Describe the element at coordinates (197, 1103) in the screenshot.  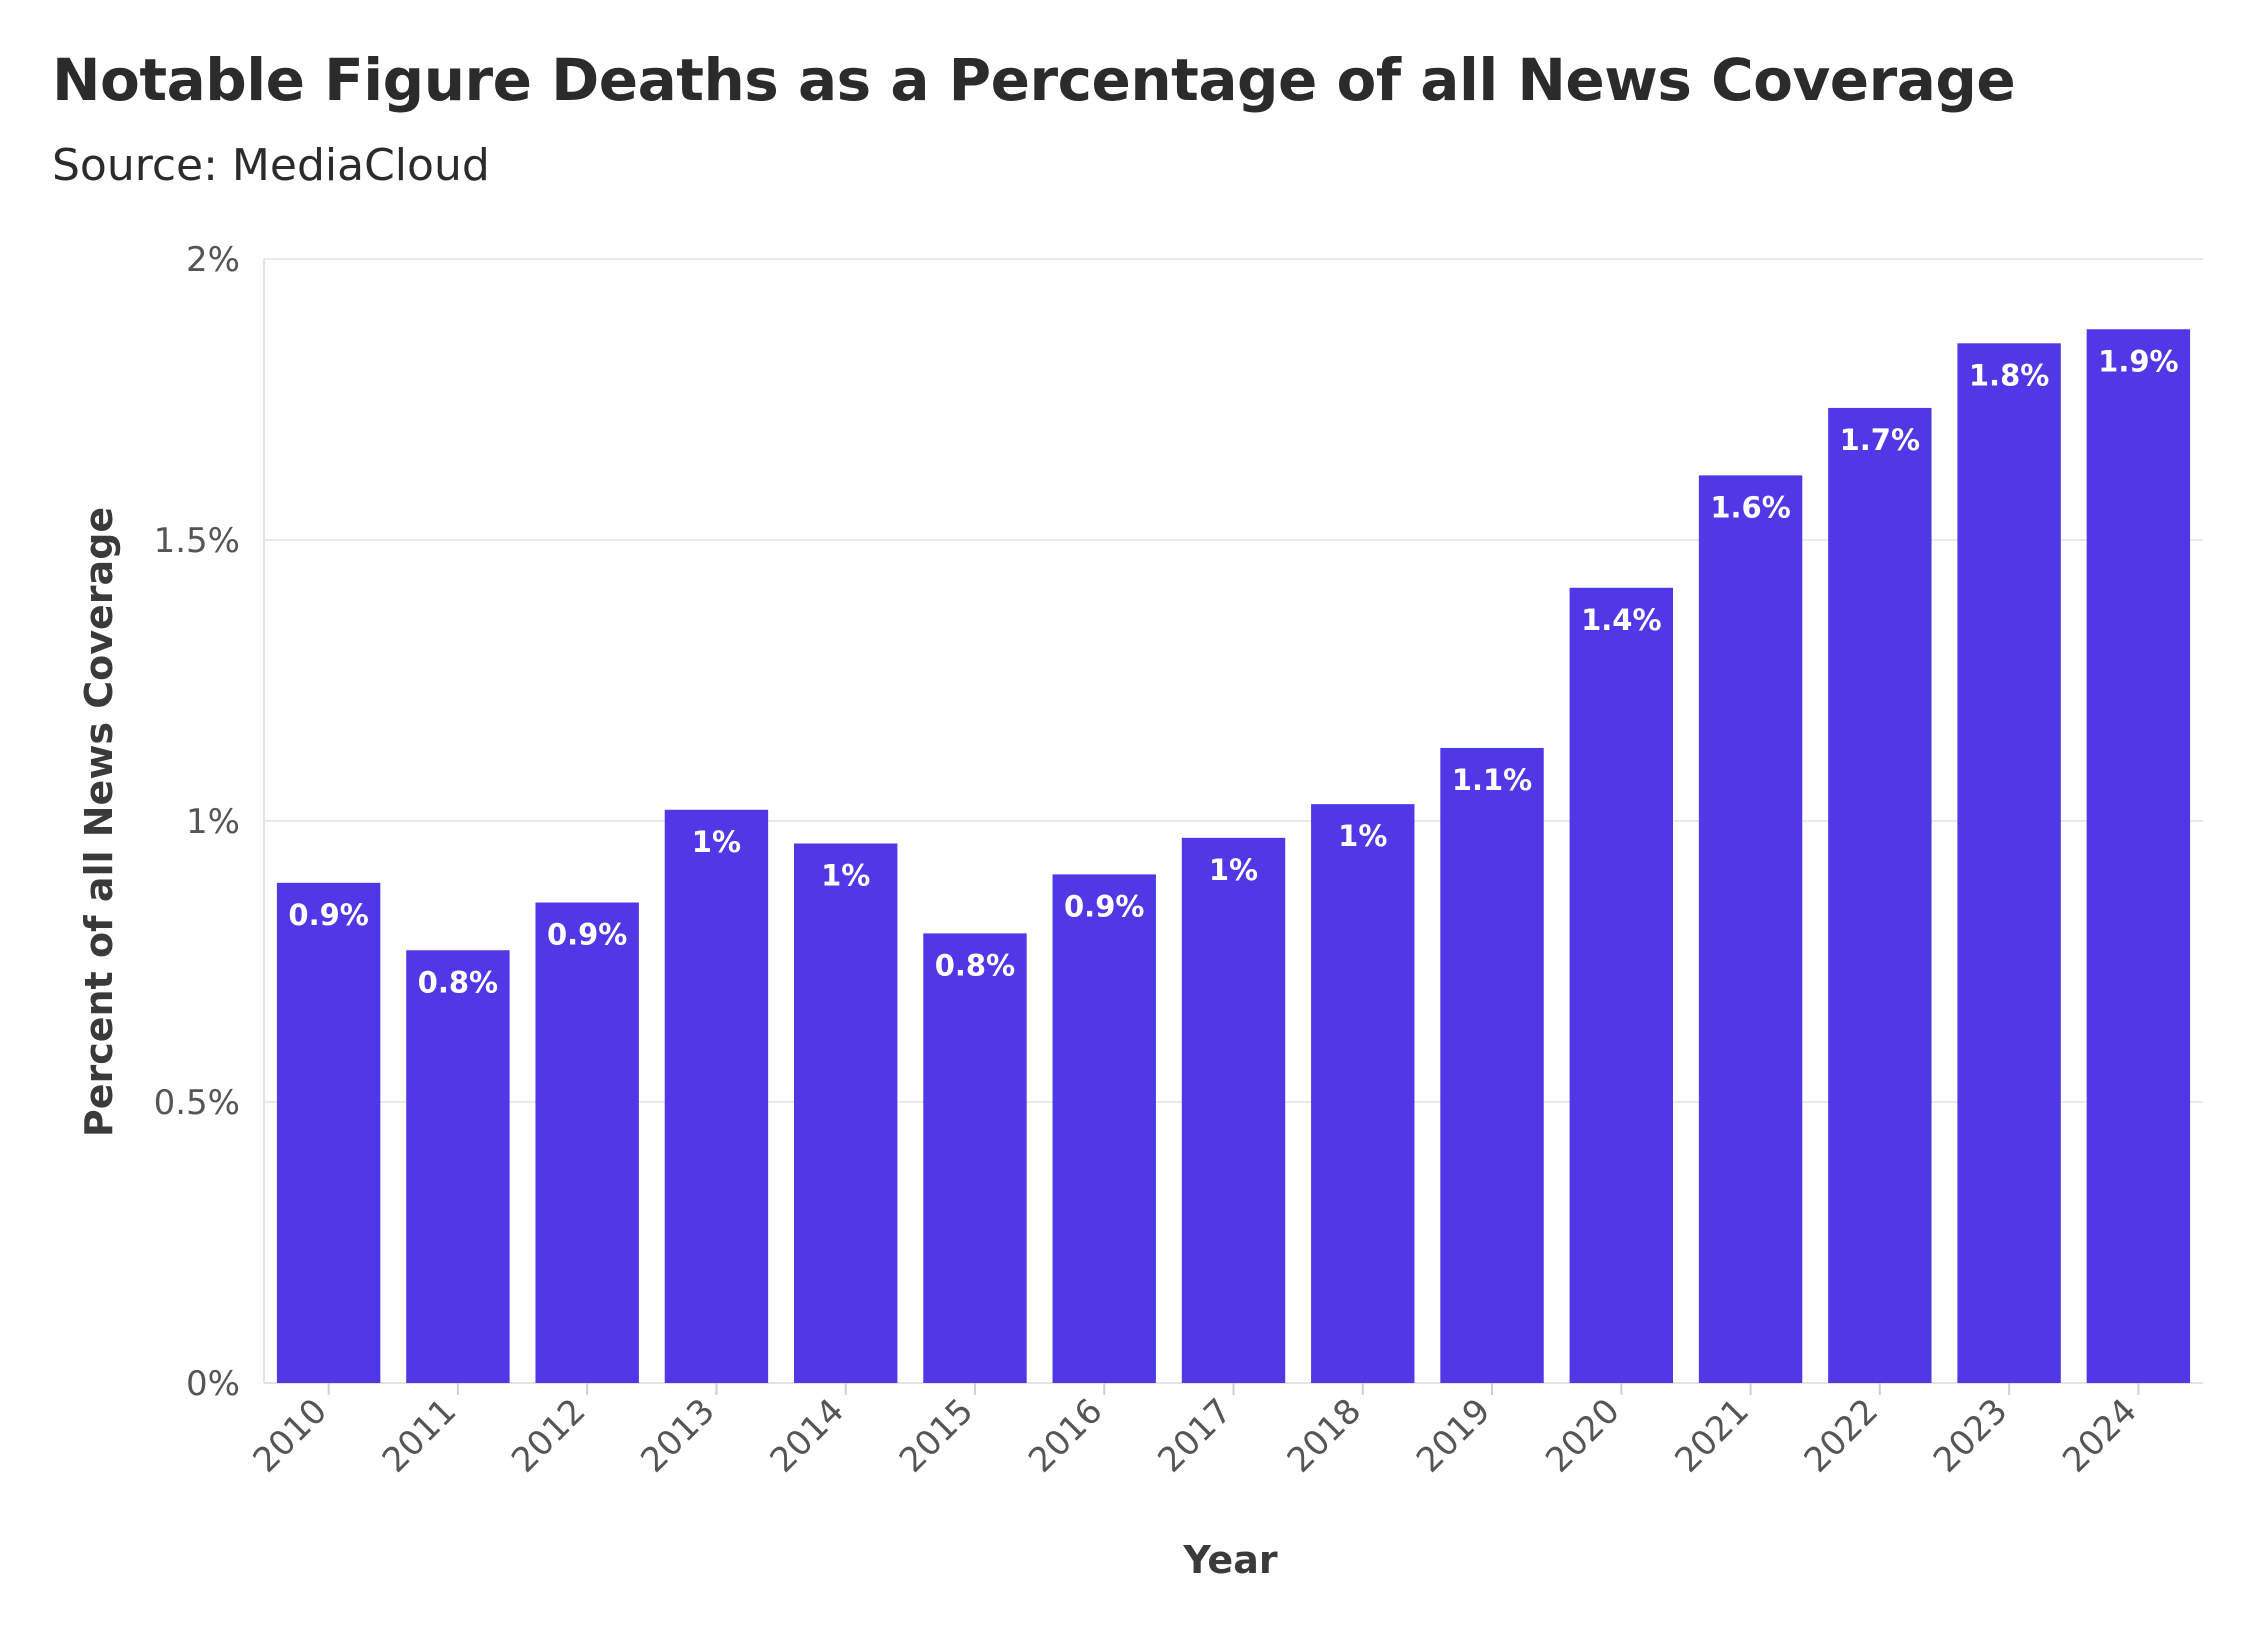
I see `y-tick-label: 0.5%` at that location.